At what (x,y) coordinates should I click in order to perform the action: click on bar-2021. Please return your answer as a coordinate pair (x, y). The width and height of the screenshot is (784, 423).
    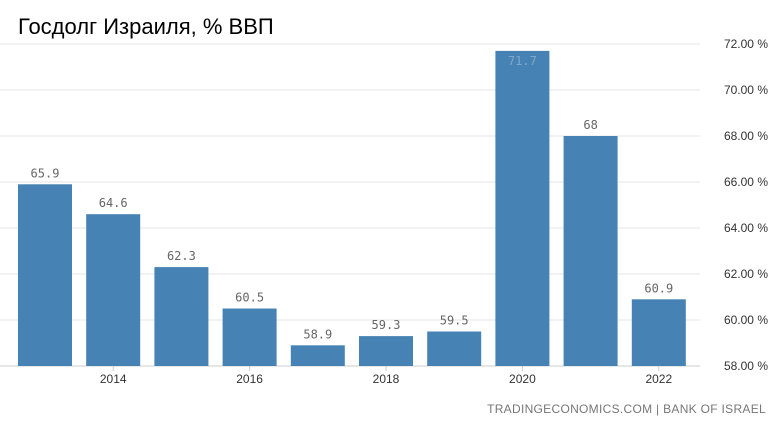
    Looking at the image, I should click on (590, 251).